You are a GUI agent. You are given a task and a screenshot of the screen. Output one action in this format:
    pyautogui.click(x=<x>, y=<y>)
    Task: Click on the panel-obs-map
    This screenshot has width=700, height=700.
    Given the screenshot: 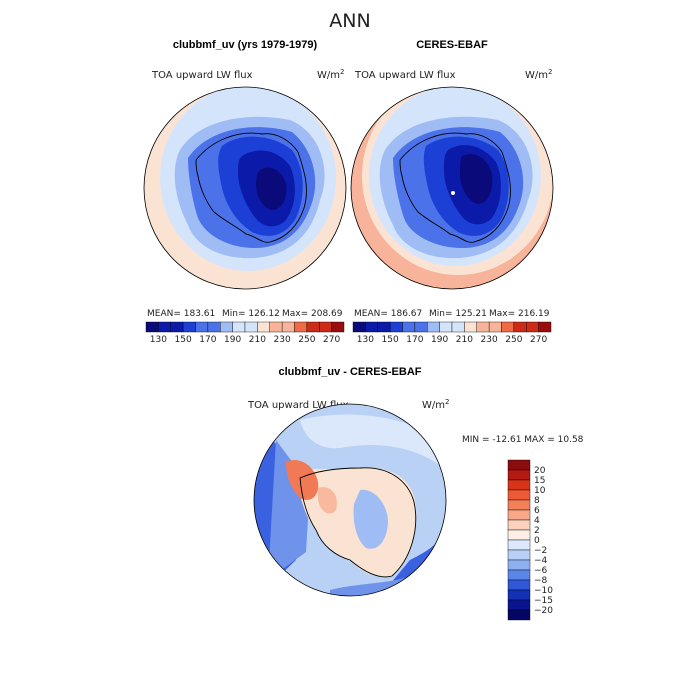 What is the action you would take?
    pyautogui.click(x=452, y=188)
    